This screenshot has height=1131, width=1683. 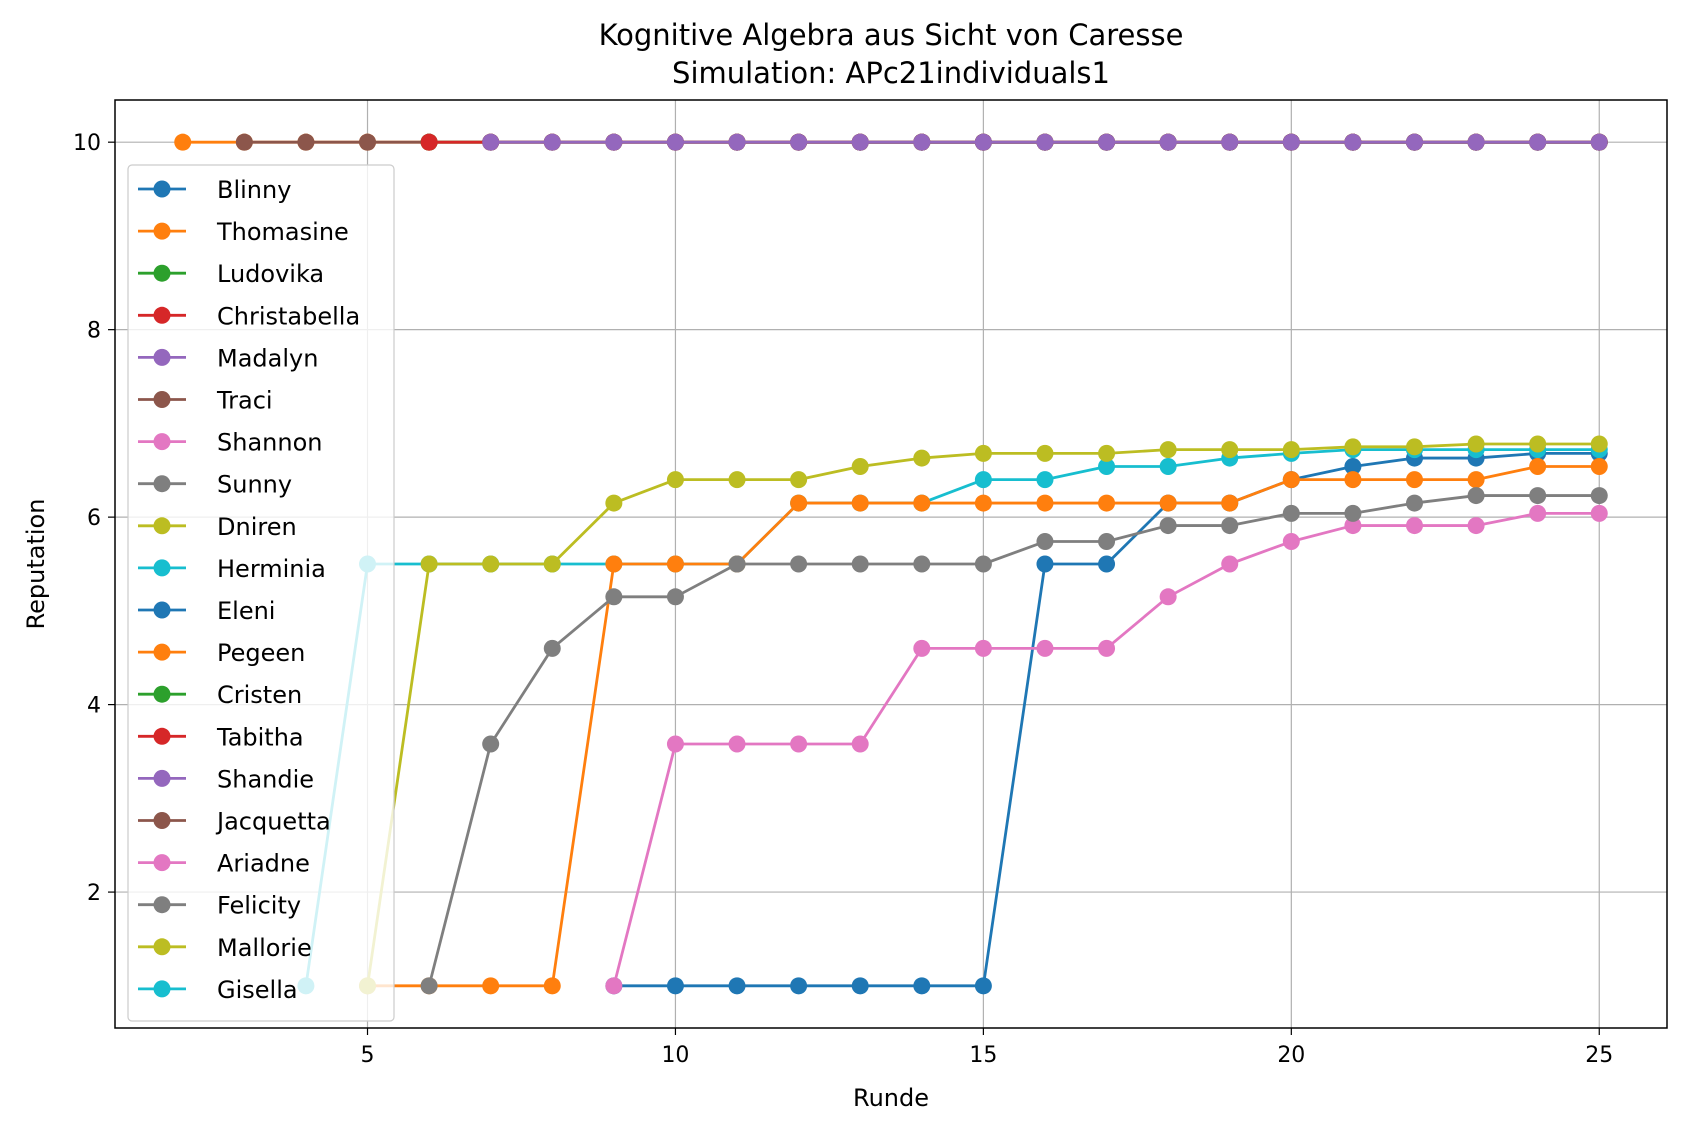 I want to click on y-axis-label: Reputation, so click(x=36, y=564).